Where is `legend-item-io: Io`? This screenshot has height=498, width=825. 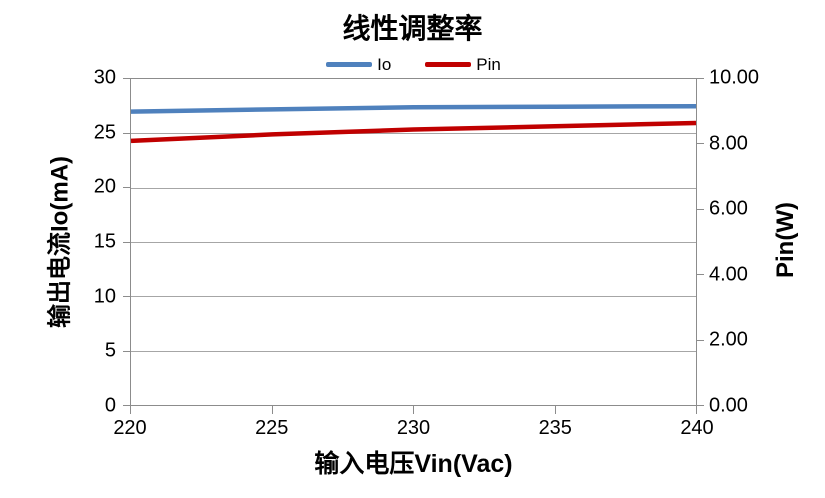
legend-item-io: Io is located at coordinates (358, 64).